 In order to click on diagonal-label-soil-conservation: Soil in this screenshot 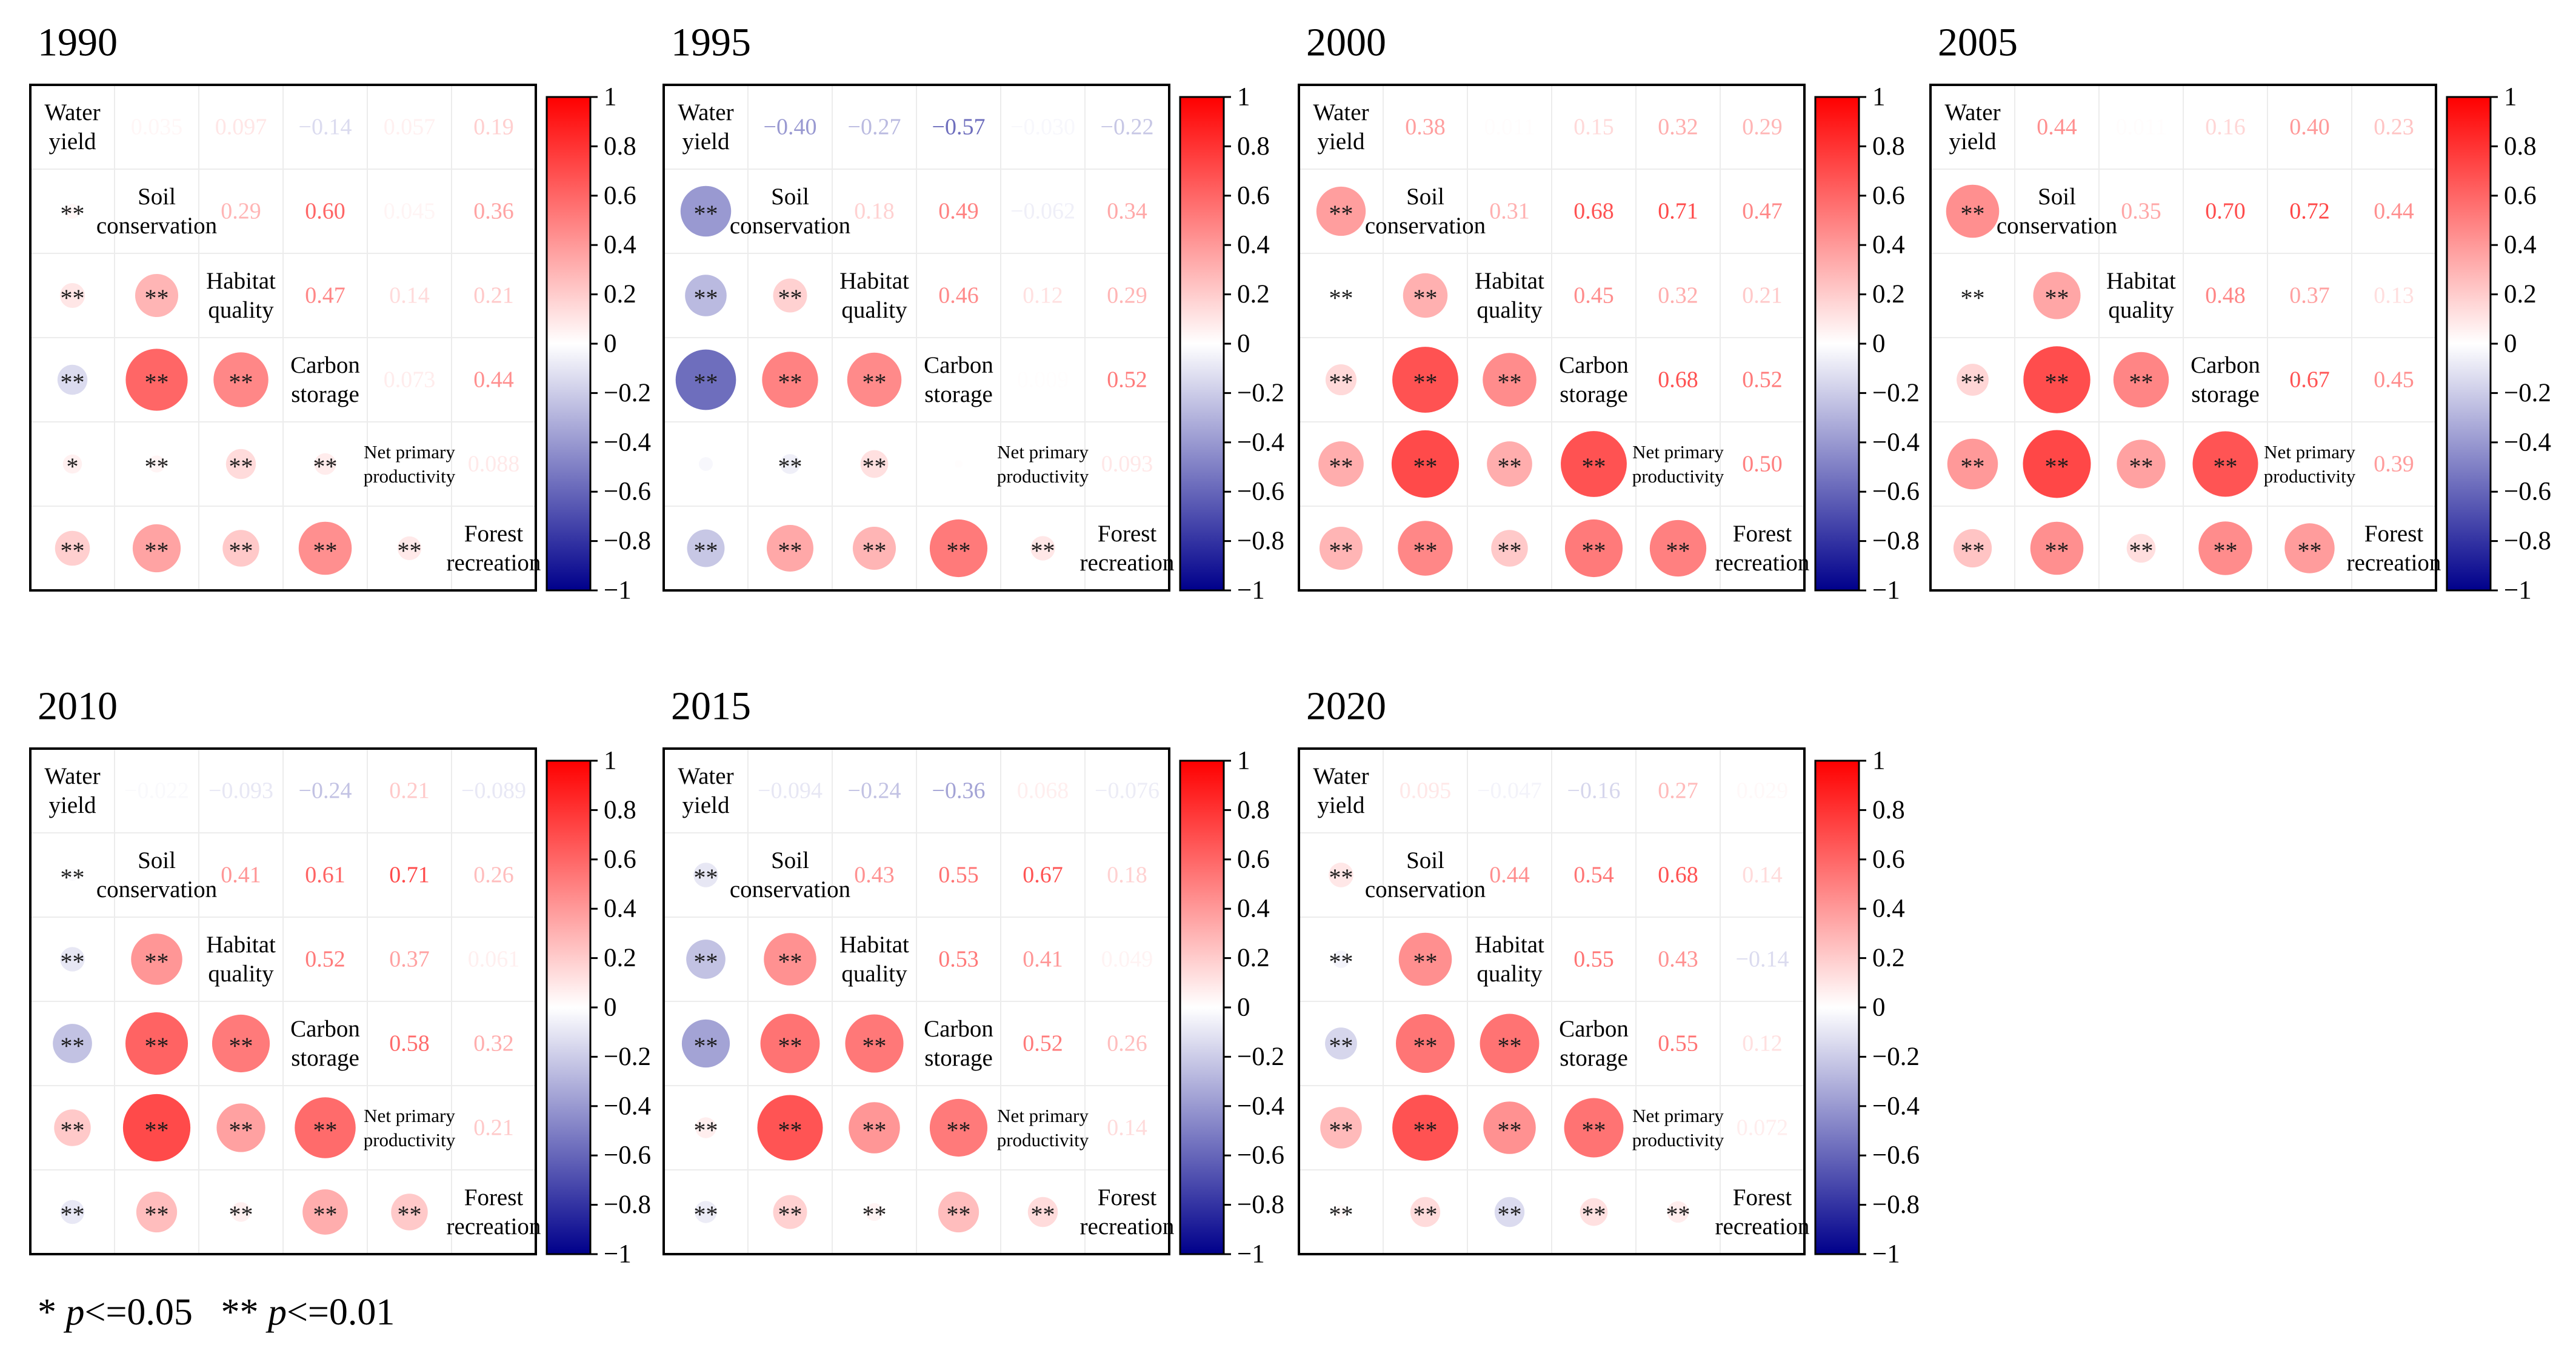, I will do `click(790, 197)`.